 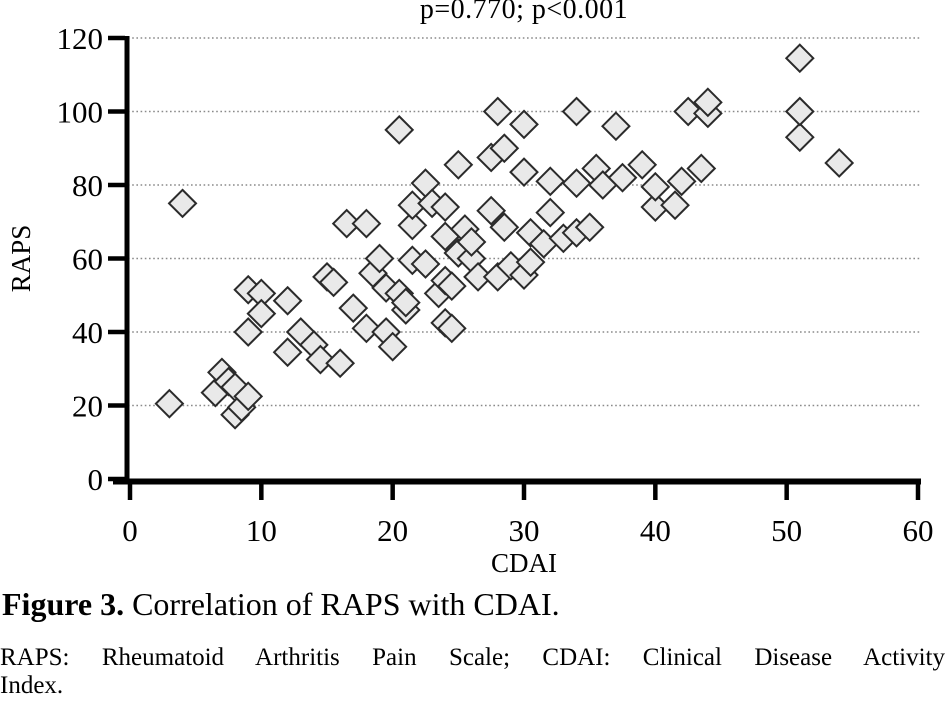 What do you see at coordinates (96, 479) in the screenshot?
I see `y-tick-label: 0` at bounding box center [96, 479].